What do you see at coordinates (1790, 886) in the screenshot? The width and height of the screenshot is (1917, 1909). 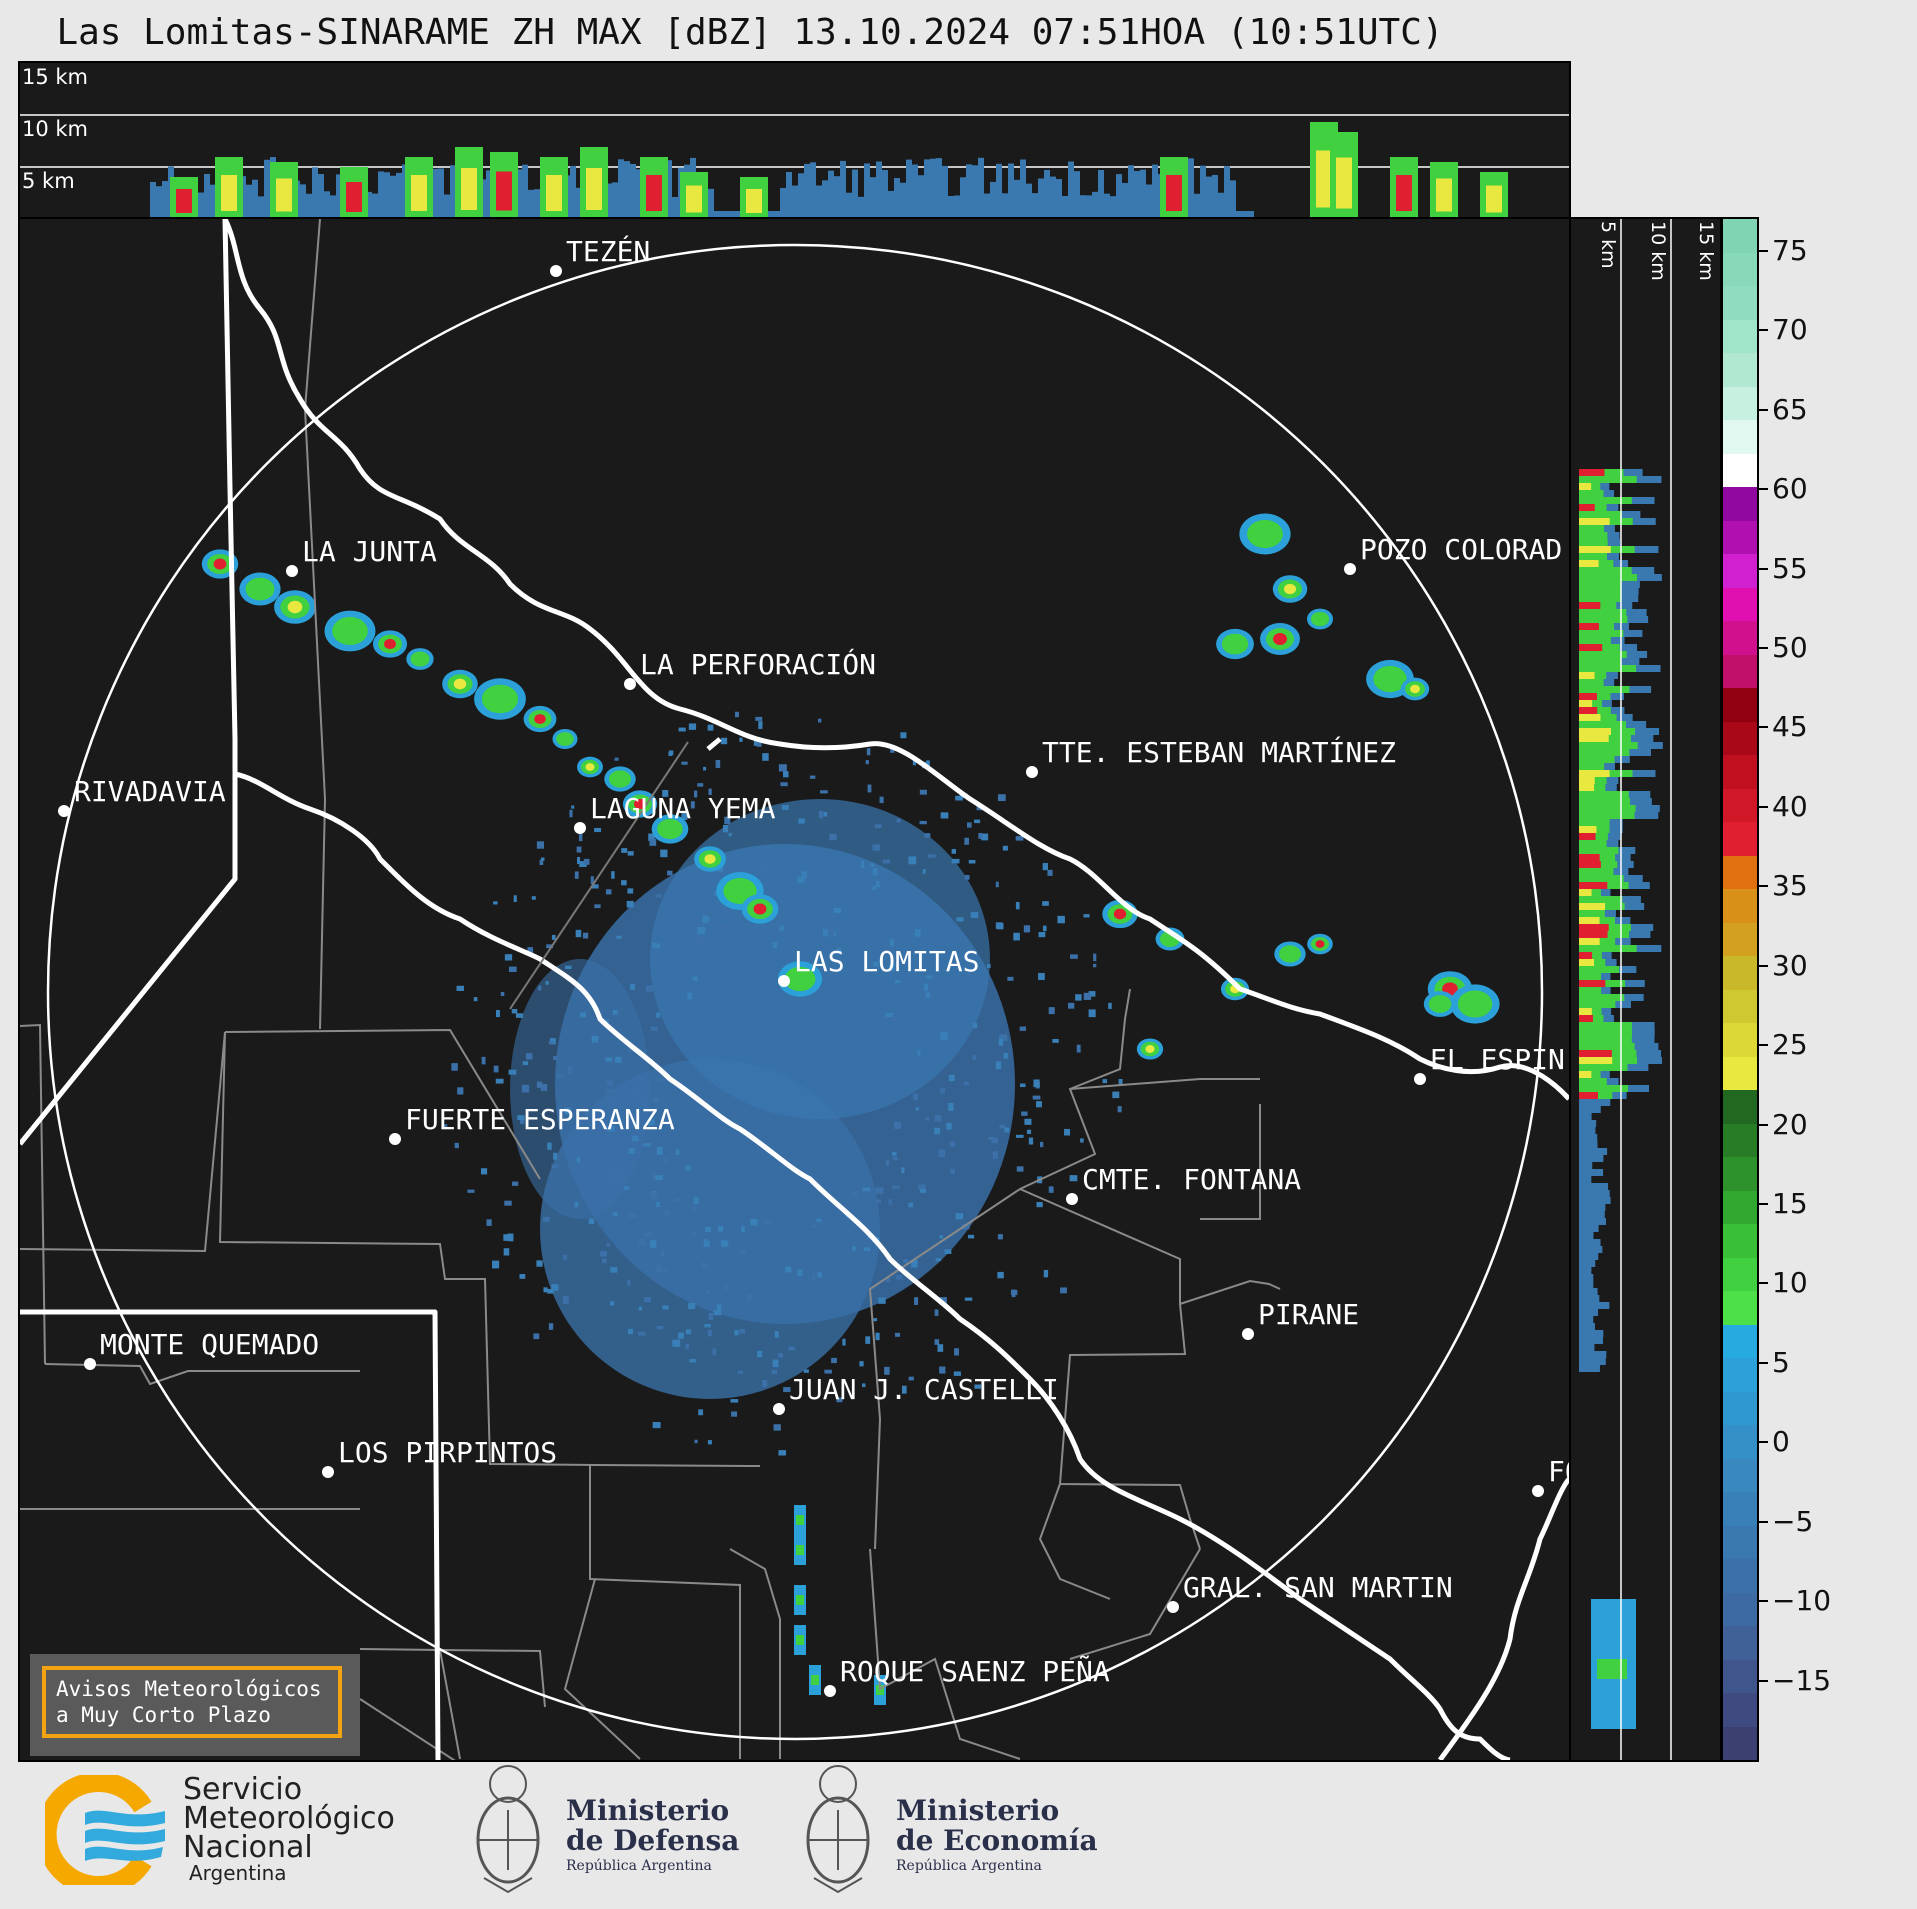 I see `colorbar-tick-label: 35` at bounding box center [1790, 886].